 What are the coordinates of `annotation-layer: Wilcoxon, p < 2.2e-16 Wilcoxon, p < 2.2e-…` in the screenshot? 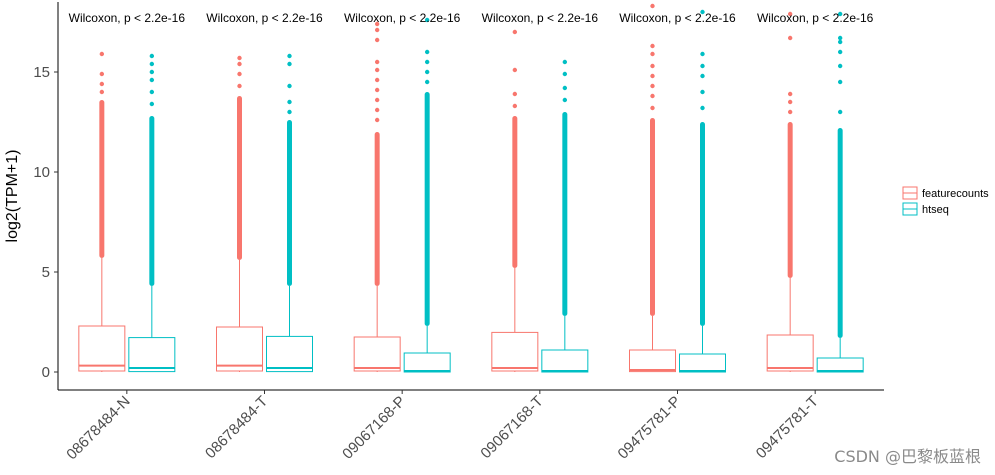 It's located at (471, 18).